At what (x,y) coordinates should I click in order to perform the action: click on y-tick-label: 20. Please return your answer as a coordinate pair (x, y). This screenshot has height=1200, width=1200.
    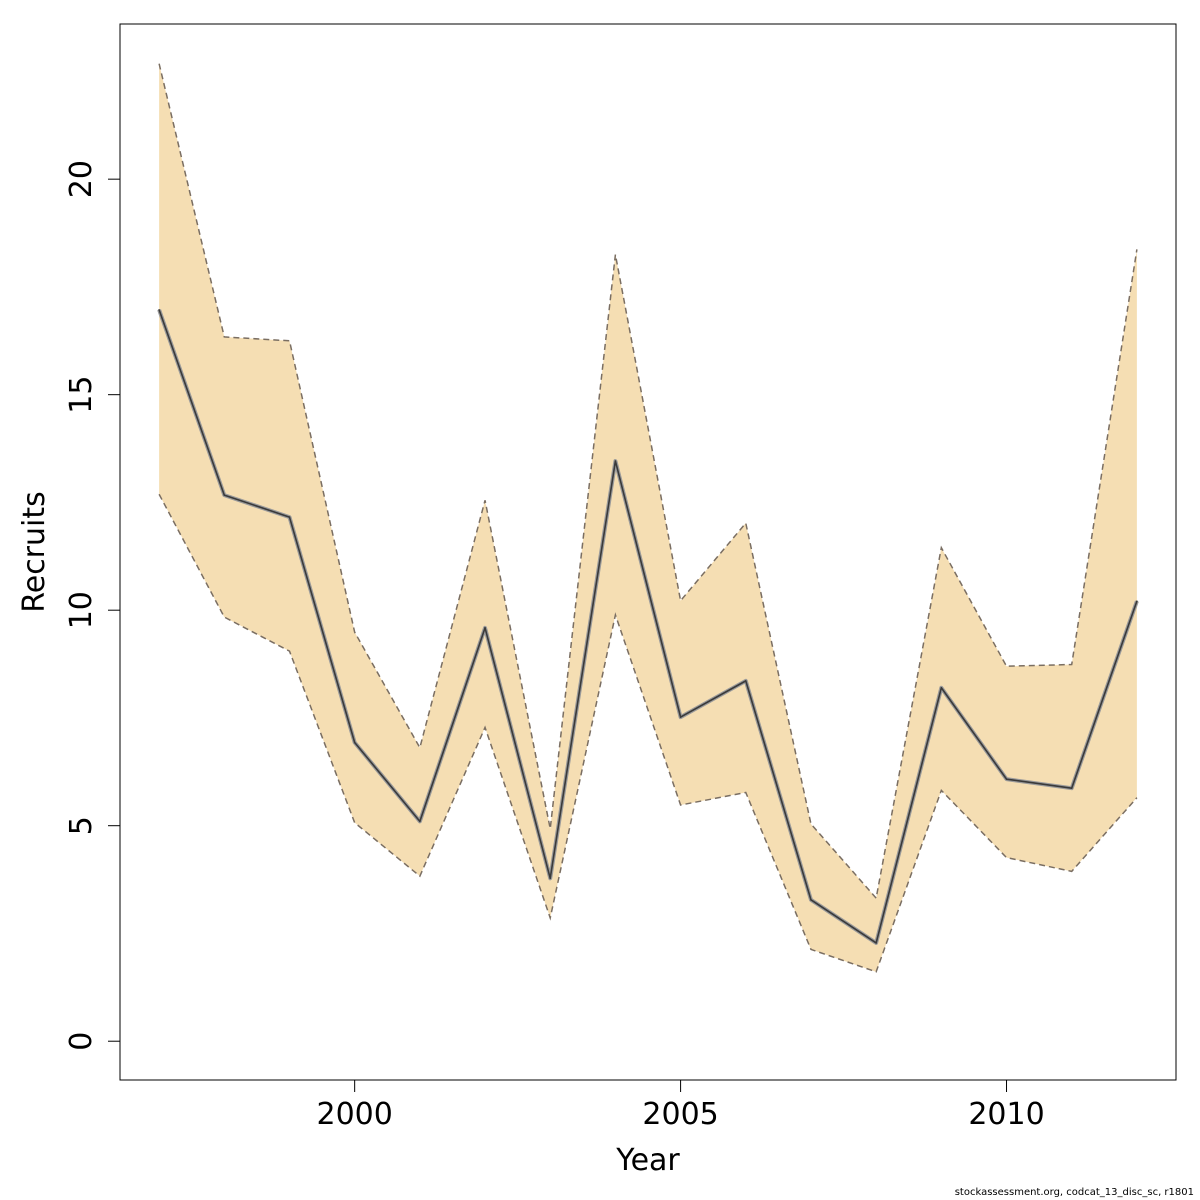
    Looking at the image, I should click on (81, 179).